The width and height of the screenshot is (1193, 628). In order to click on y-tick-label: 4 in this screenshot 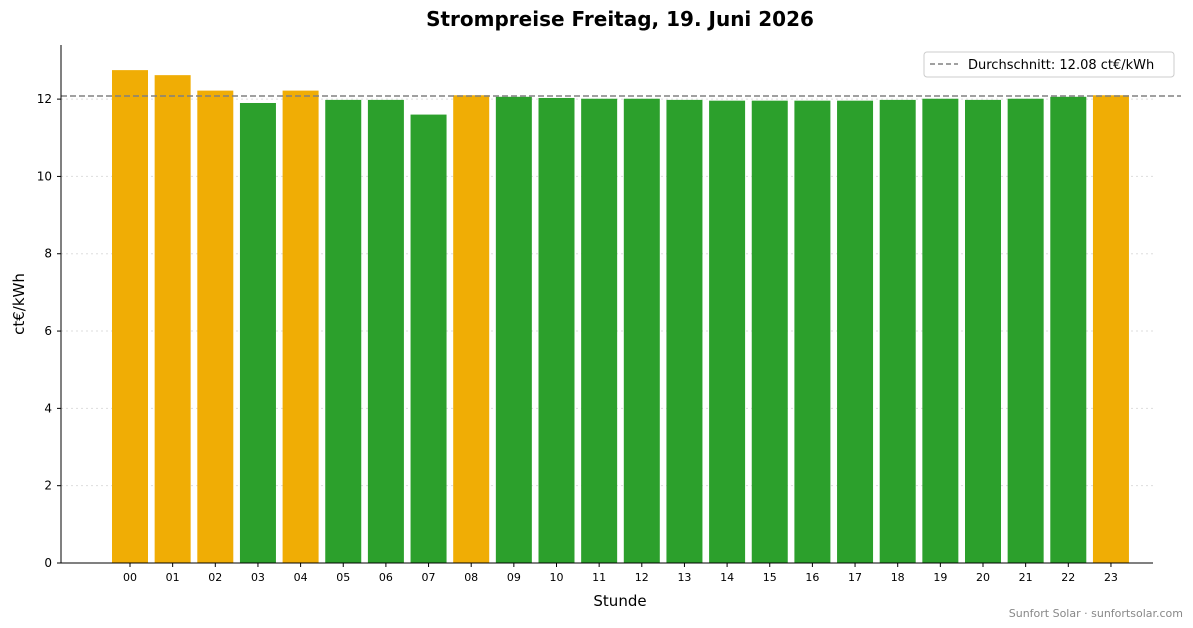, I will do `click(48, 408)`.